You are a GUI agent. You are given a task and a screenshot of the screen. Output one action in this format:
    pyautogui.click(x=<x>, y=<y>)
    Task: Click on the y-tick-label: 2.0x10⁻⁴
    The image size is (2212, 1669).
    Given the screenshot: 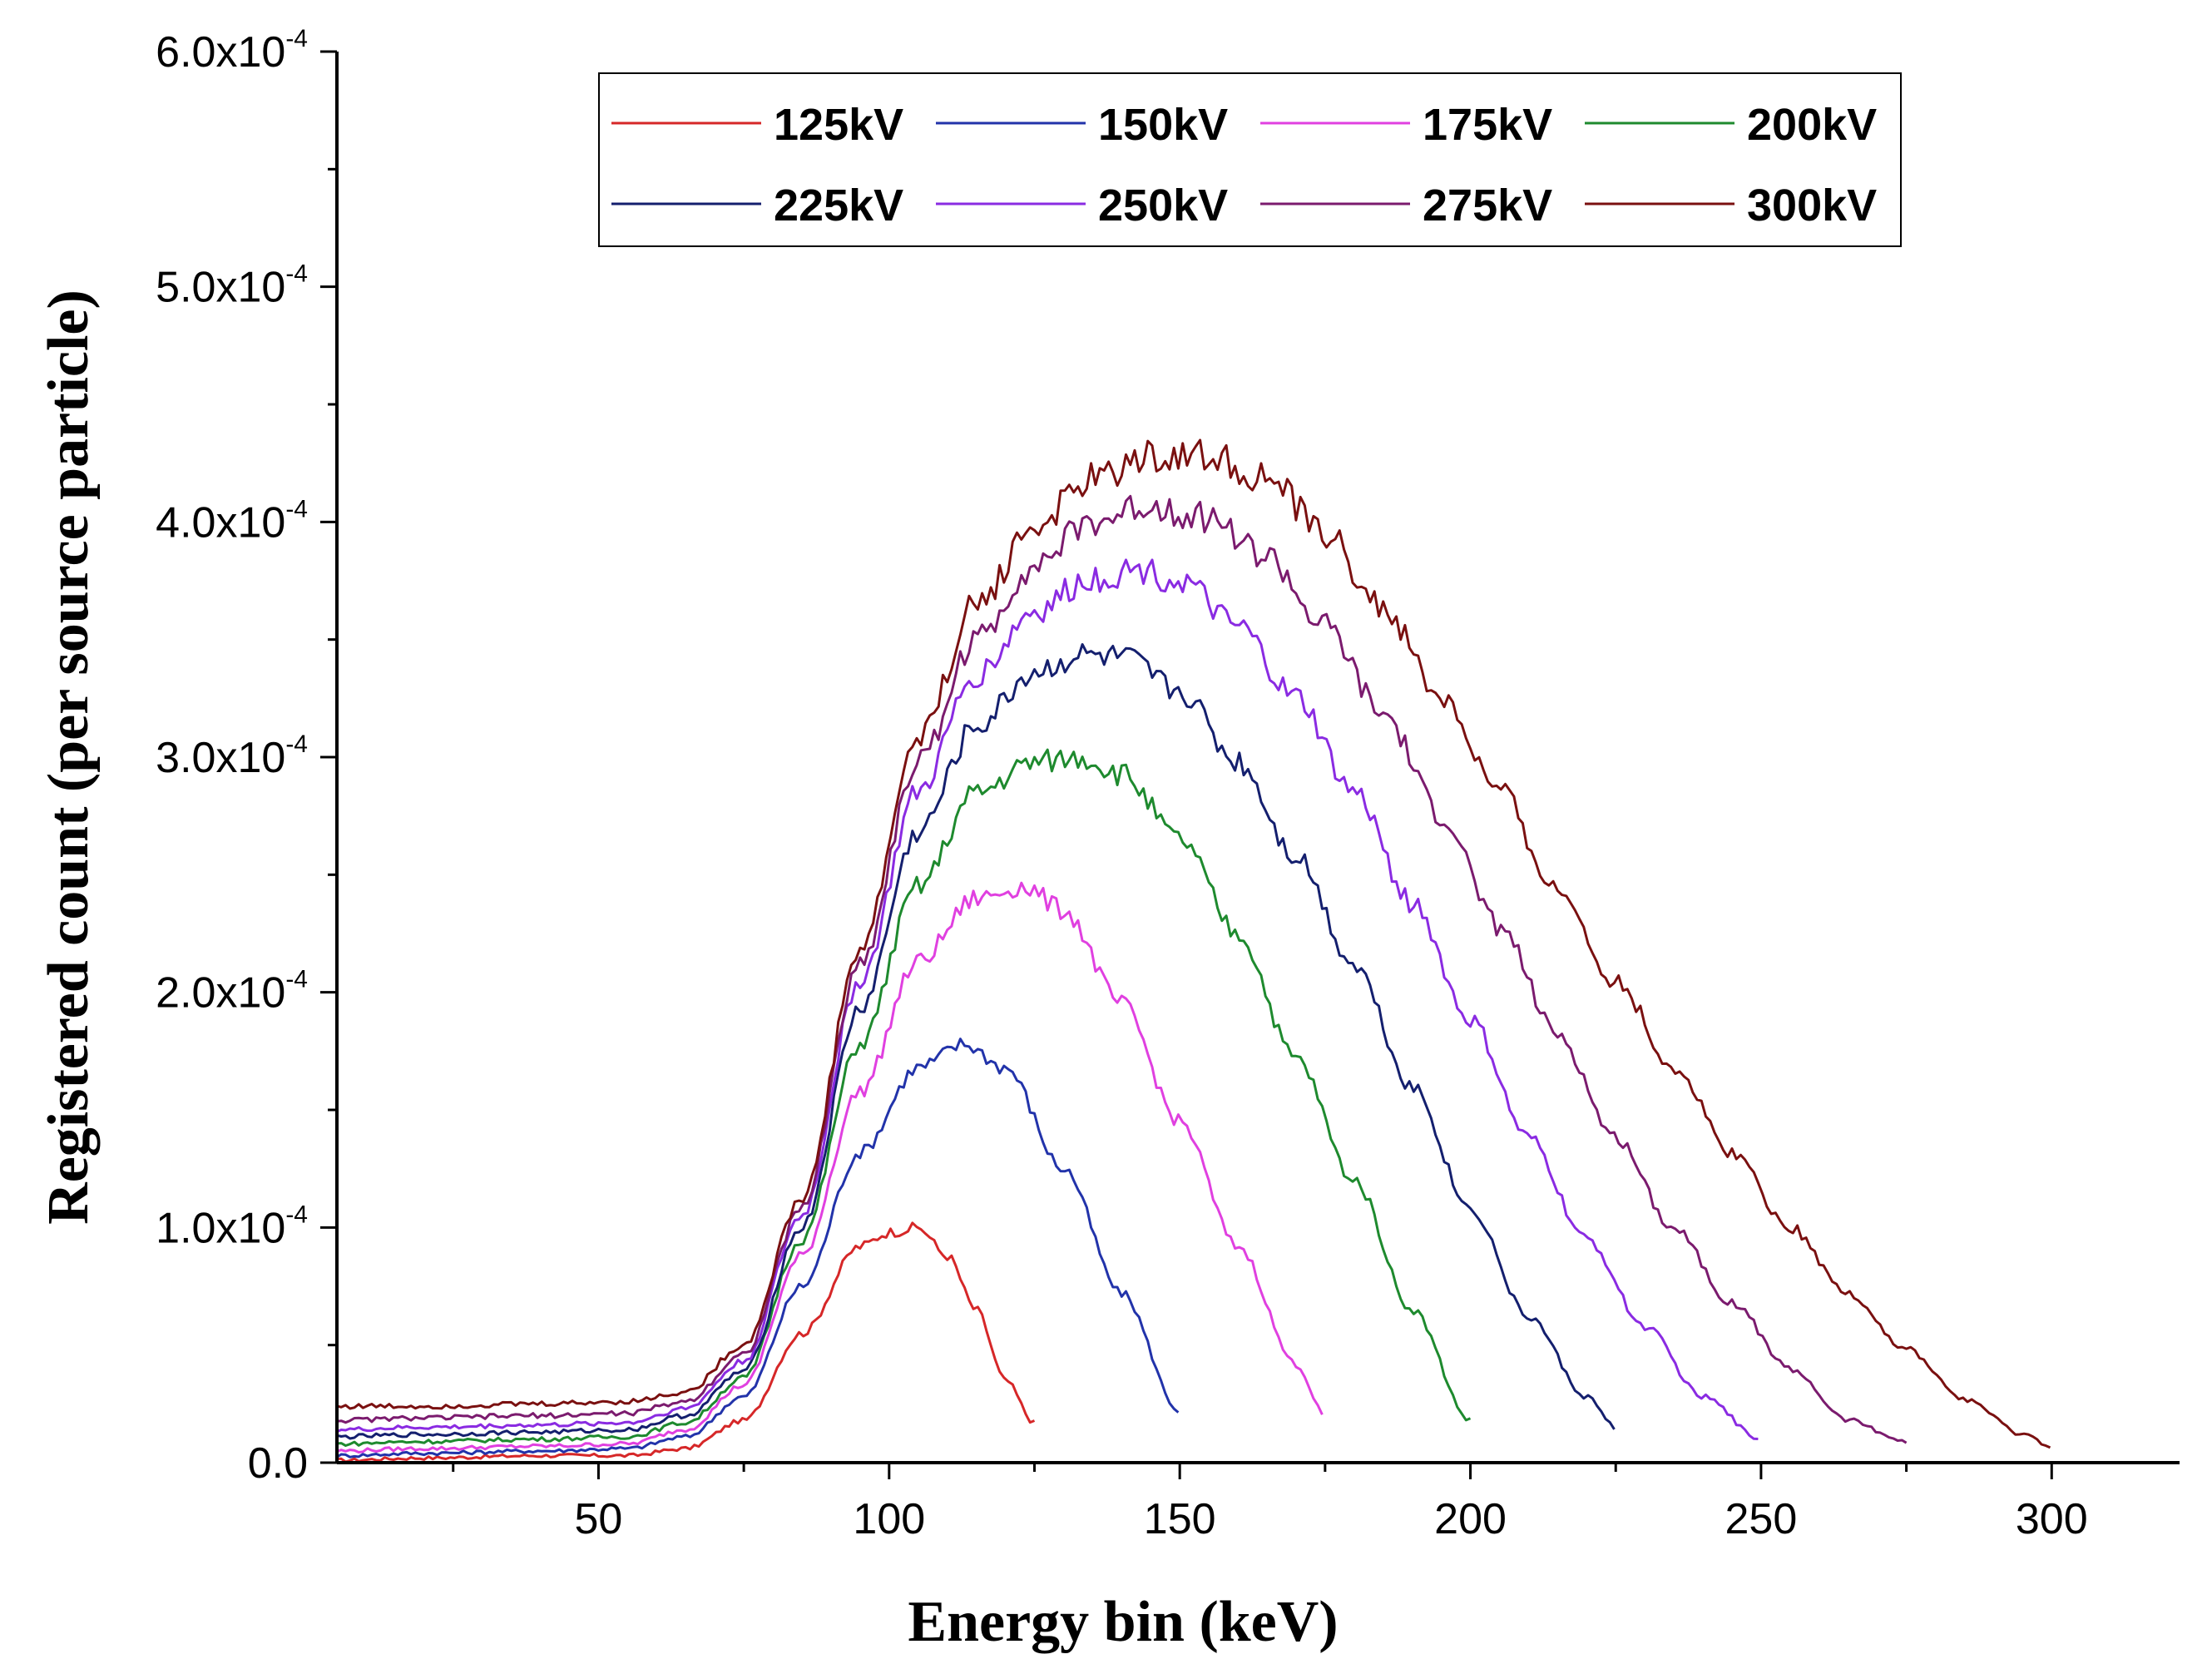 What is the action you would take?
    pyautogui.click(x=232, y=992)
    